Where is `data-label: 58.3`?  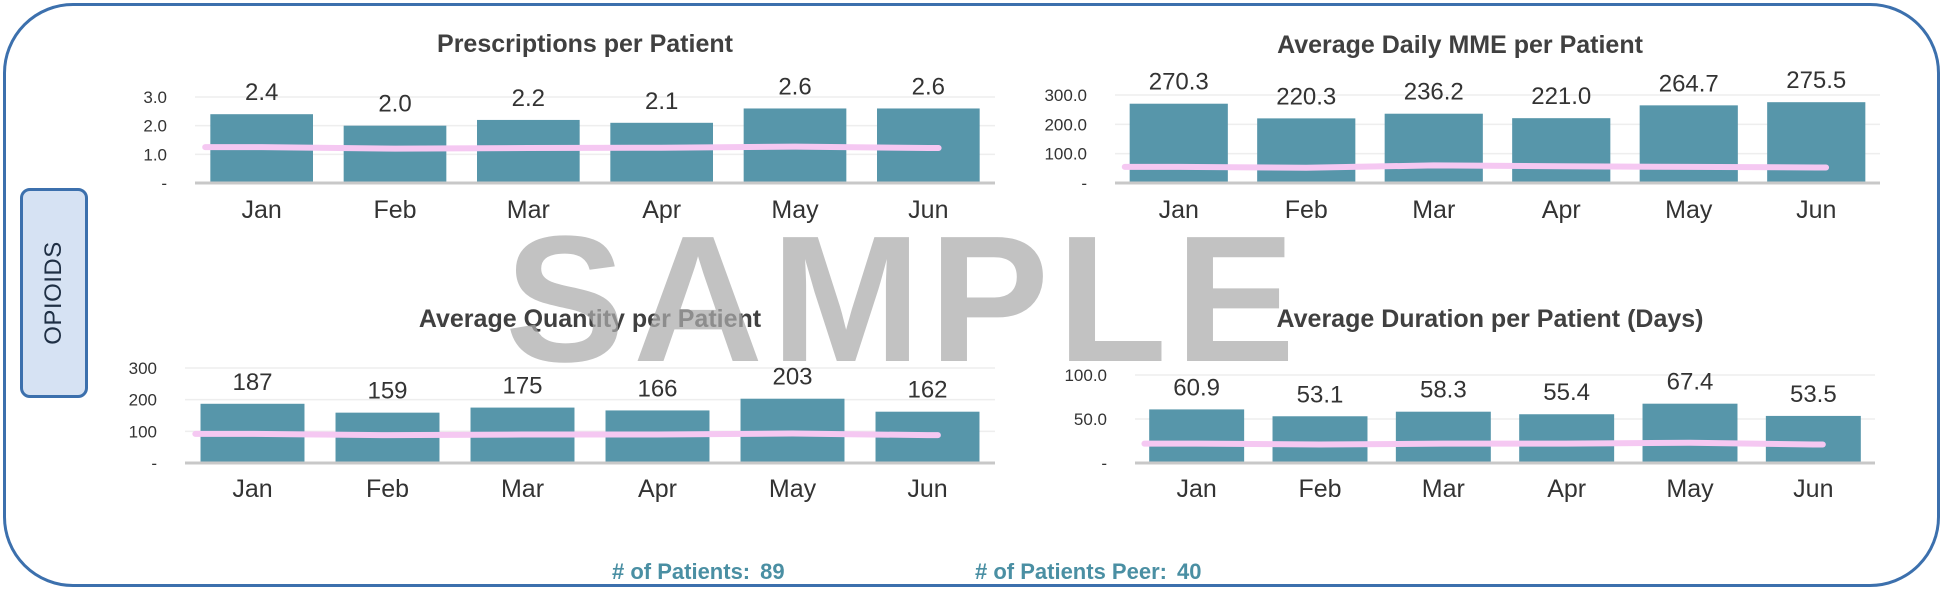 data-label: 58.3 is located at coordinates (1443, 390).